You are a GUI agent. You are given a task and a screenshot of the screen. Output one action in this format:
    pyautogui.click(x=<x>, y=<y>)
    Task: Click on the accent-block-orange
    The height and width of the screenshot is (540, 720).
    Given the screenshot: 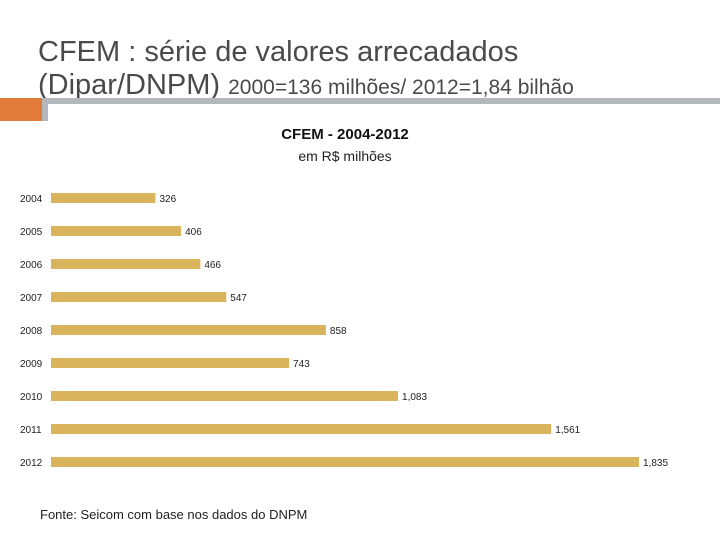 What is the action you would take?
    pyautogui.click(x=21, y=109)
    